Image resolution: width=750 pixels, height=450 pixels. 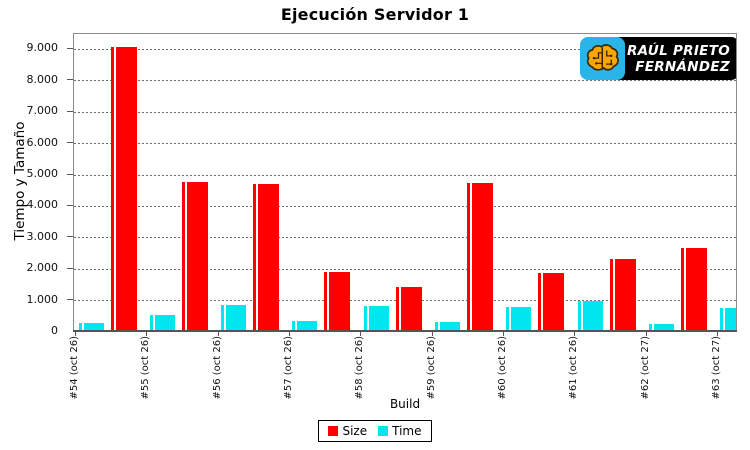 I want to click on y-tick-label: 0, so click(x=54, y=330).